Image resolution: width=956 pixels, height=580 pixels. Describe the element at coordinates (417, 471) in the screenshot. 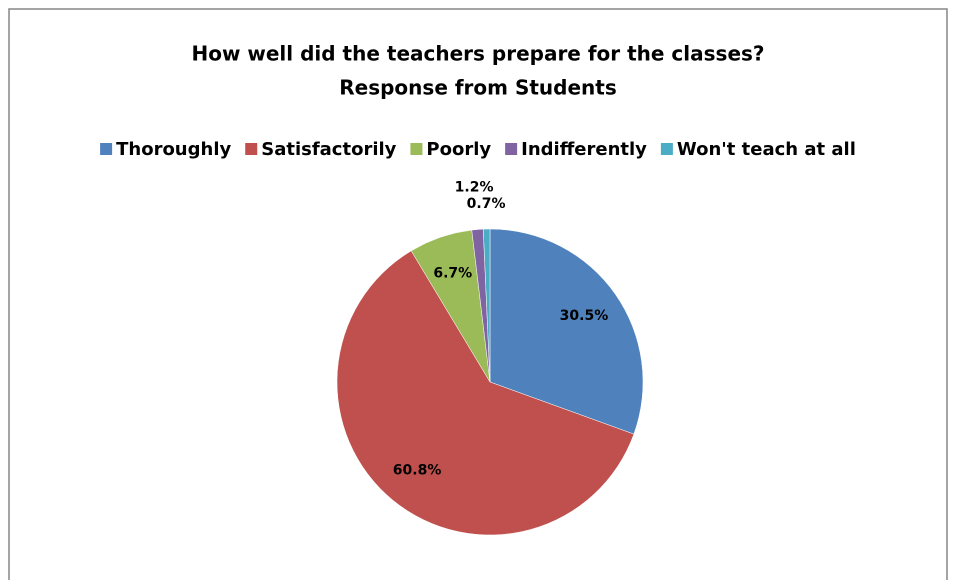

I see `data-label: 60.8%` at that location.